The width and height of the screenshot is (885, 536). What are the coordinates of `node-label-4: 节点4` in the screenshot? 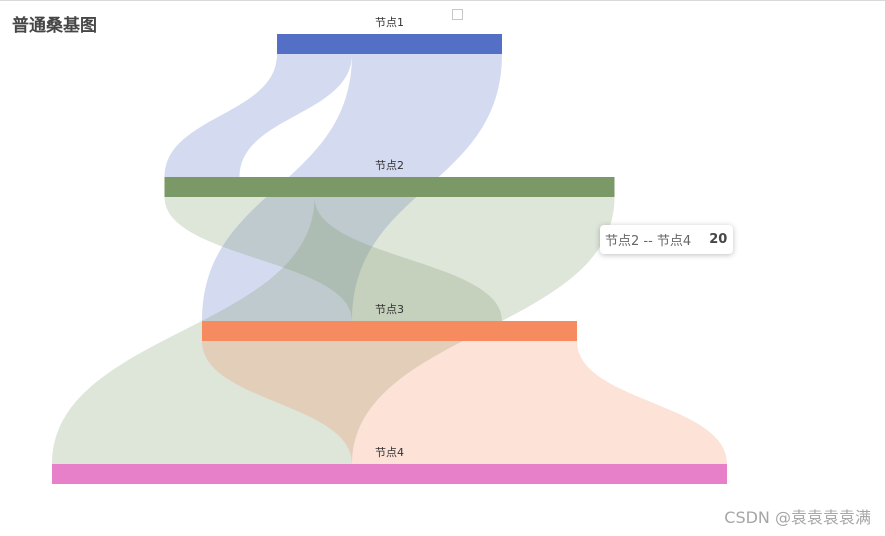 It's located at (389, 452).